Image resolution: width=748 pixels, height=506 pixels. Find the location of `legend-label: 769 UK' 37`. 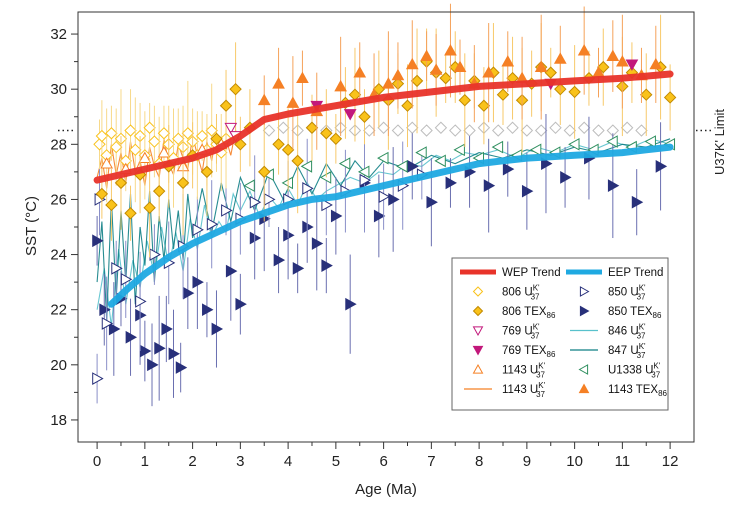

legend-label: 769 UK' 37 is located at coordinates (521, 332).